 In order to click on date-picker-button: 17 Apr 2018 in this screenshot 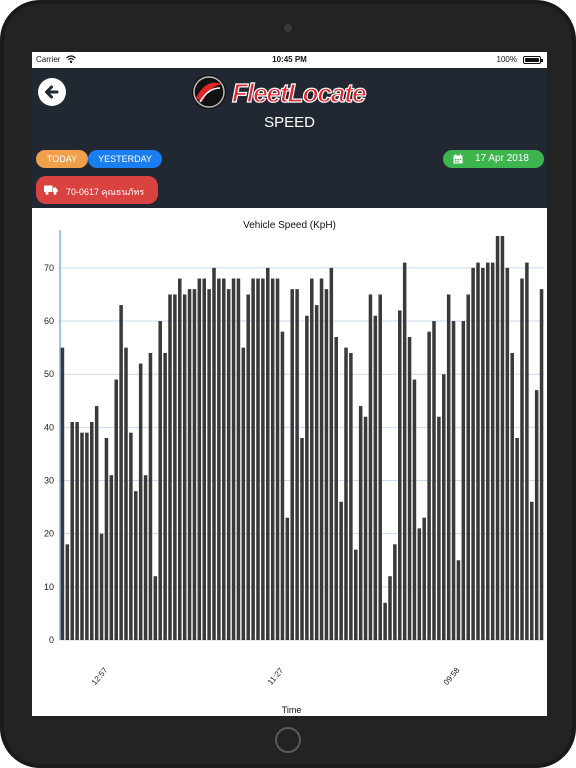, I will do `click(493, 159)`.